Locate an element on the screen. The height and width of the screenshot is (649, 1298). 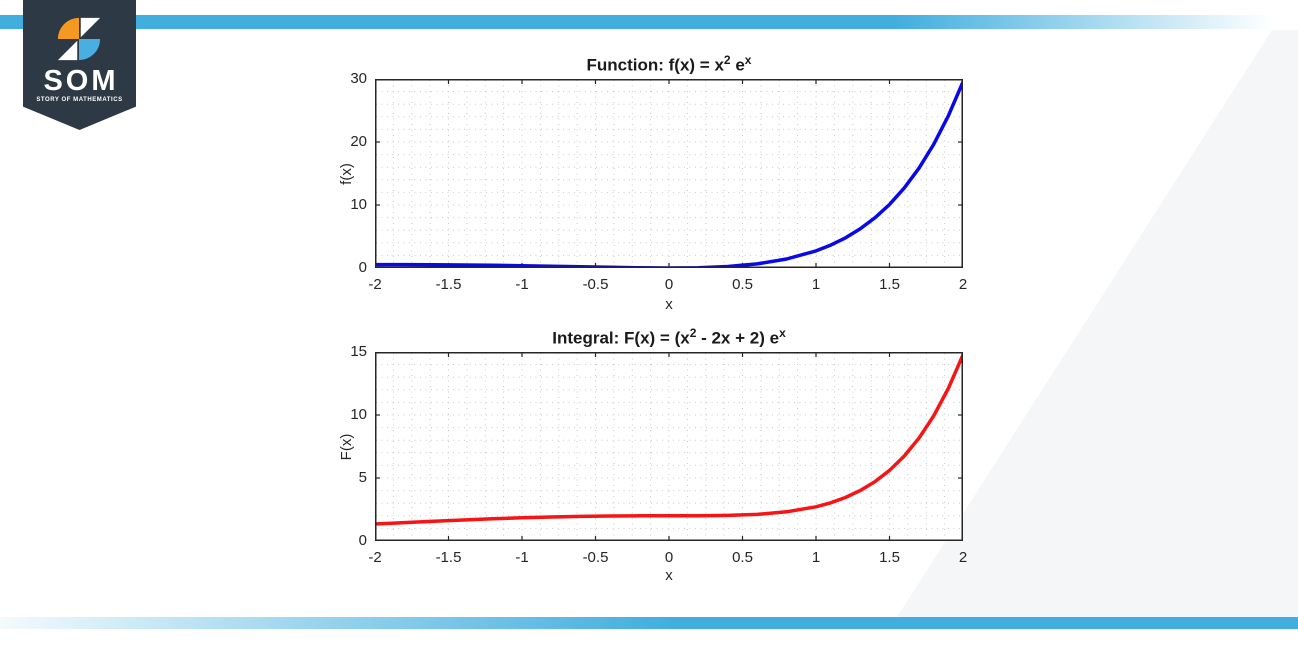
bottom-accent-bar is located at coordinates (649, 623).